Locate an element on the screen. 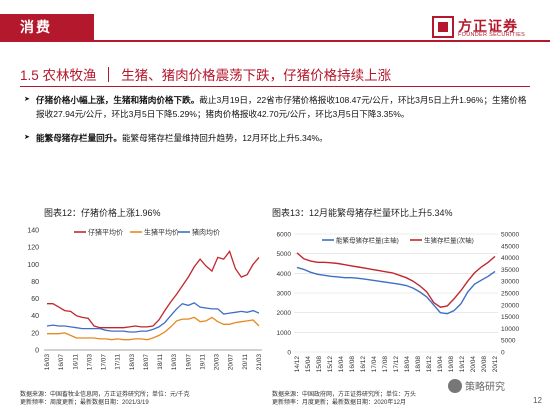 The height and width of the screenshot is (412, 550). section-number: 1.5 is located at coordinates (29, 75).